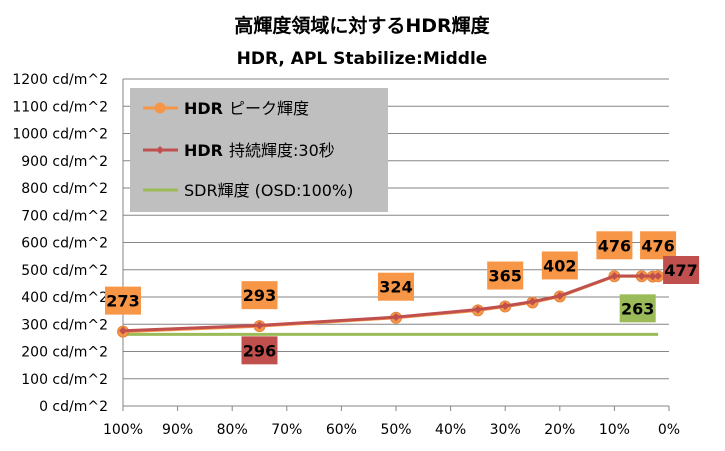  I want to click on x-tick-label: 80%, so click(232, 430).